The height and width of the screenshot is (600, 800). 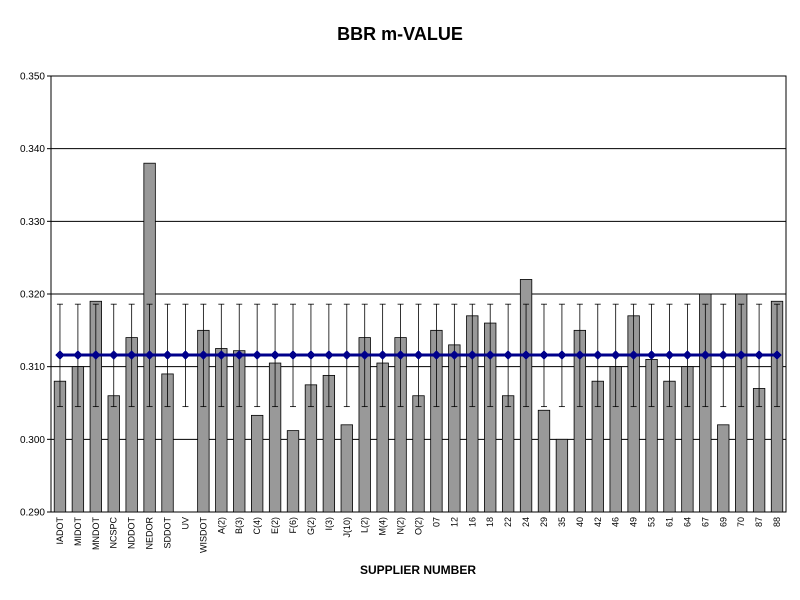 I want to click on x-tick-label: 22, so click(x=508, y=522).